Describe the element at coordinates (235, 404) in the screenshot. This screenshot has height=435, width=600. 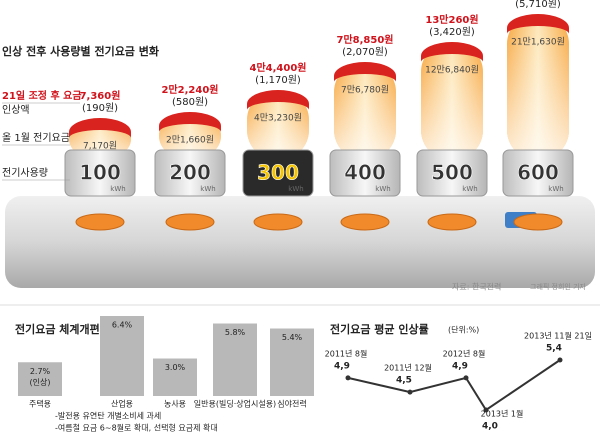
I see `category-label: 일반용(빌딩·상업시설용)` at that location.